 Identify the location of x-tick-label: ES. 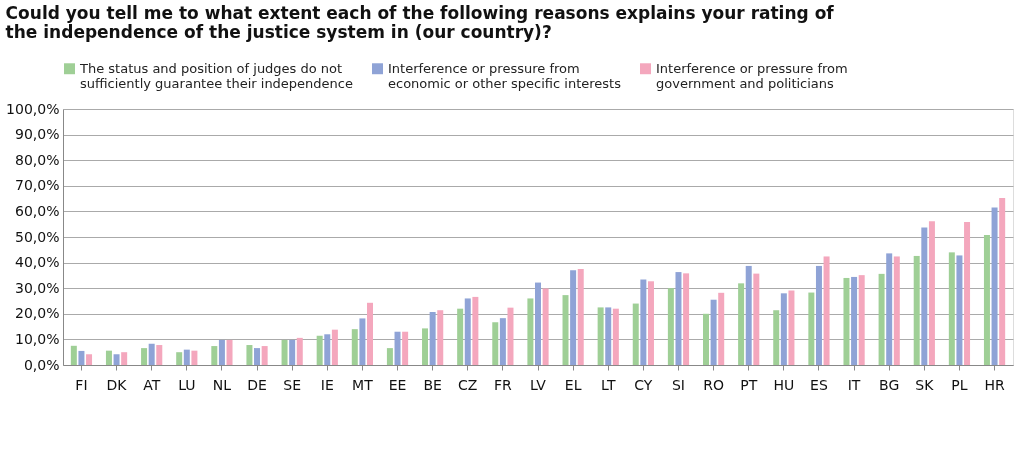
(819, 384).